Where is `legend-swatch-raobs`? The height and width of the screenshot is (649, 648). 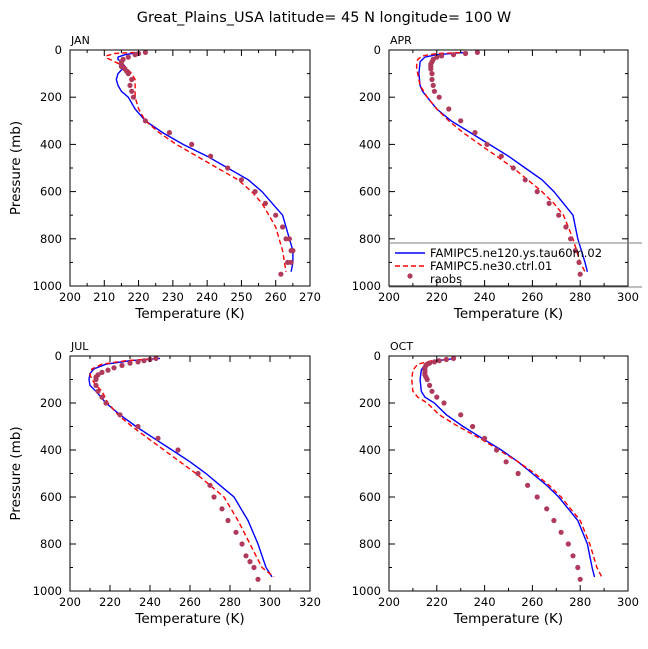
legend-swatch-raobs is located at coordinates (410, 276).